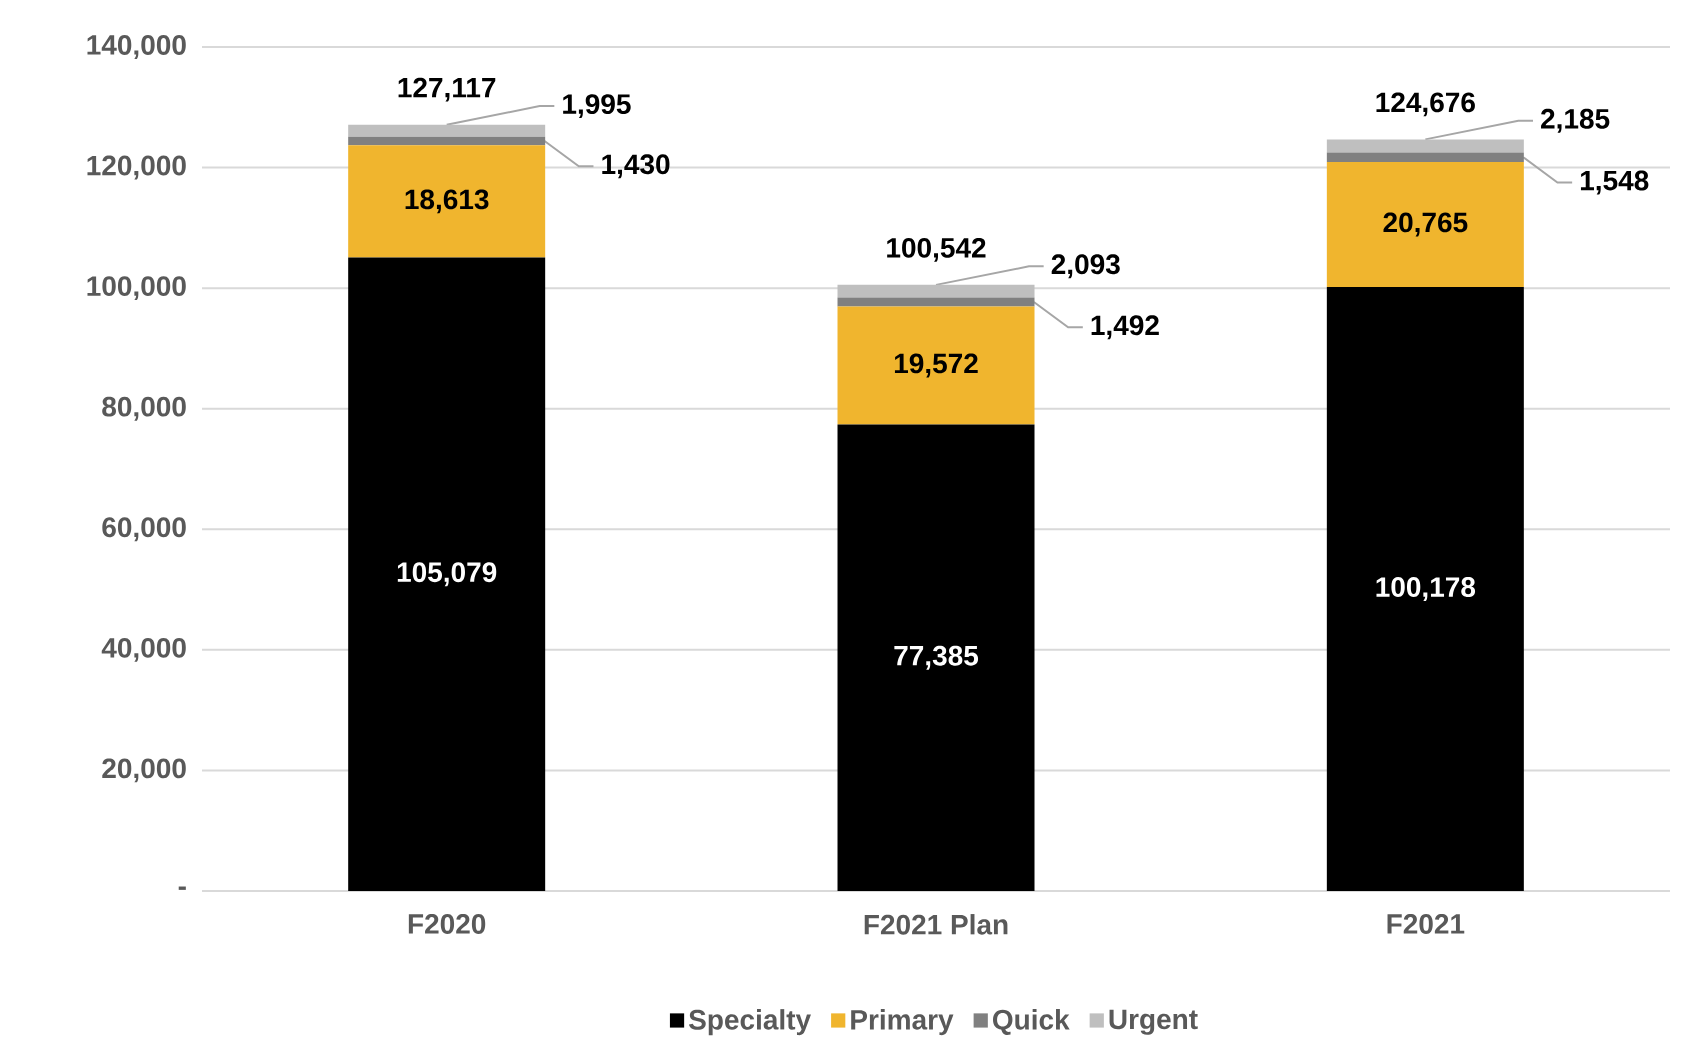  What do you see at coordinates (1085, 266) in the screenshot?
I see `data-label: 2,093` at bounding box center [1085, 266].